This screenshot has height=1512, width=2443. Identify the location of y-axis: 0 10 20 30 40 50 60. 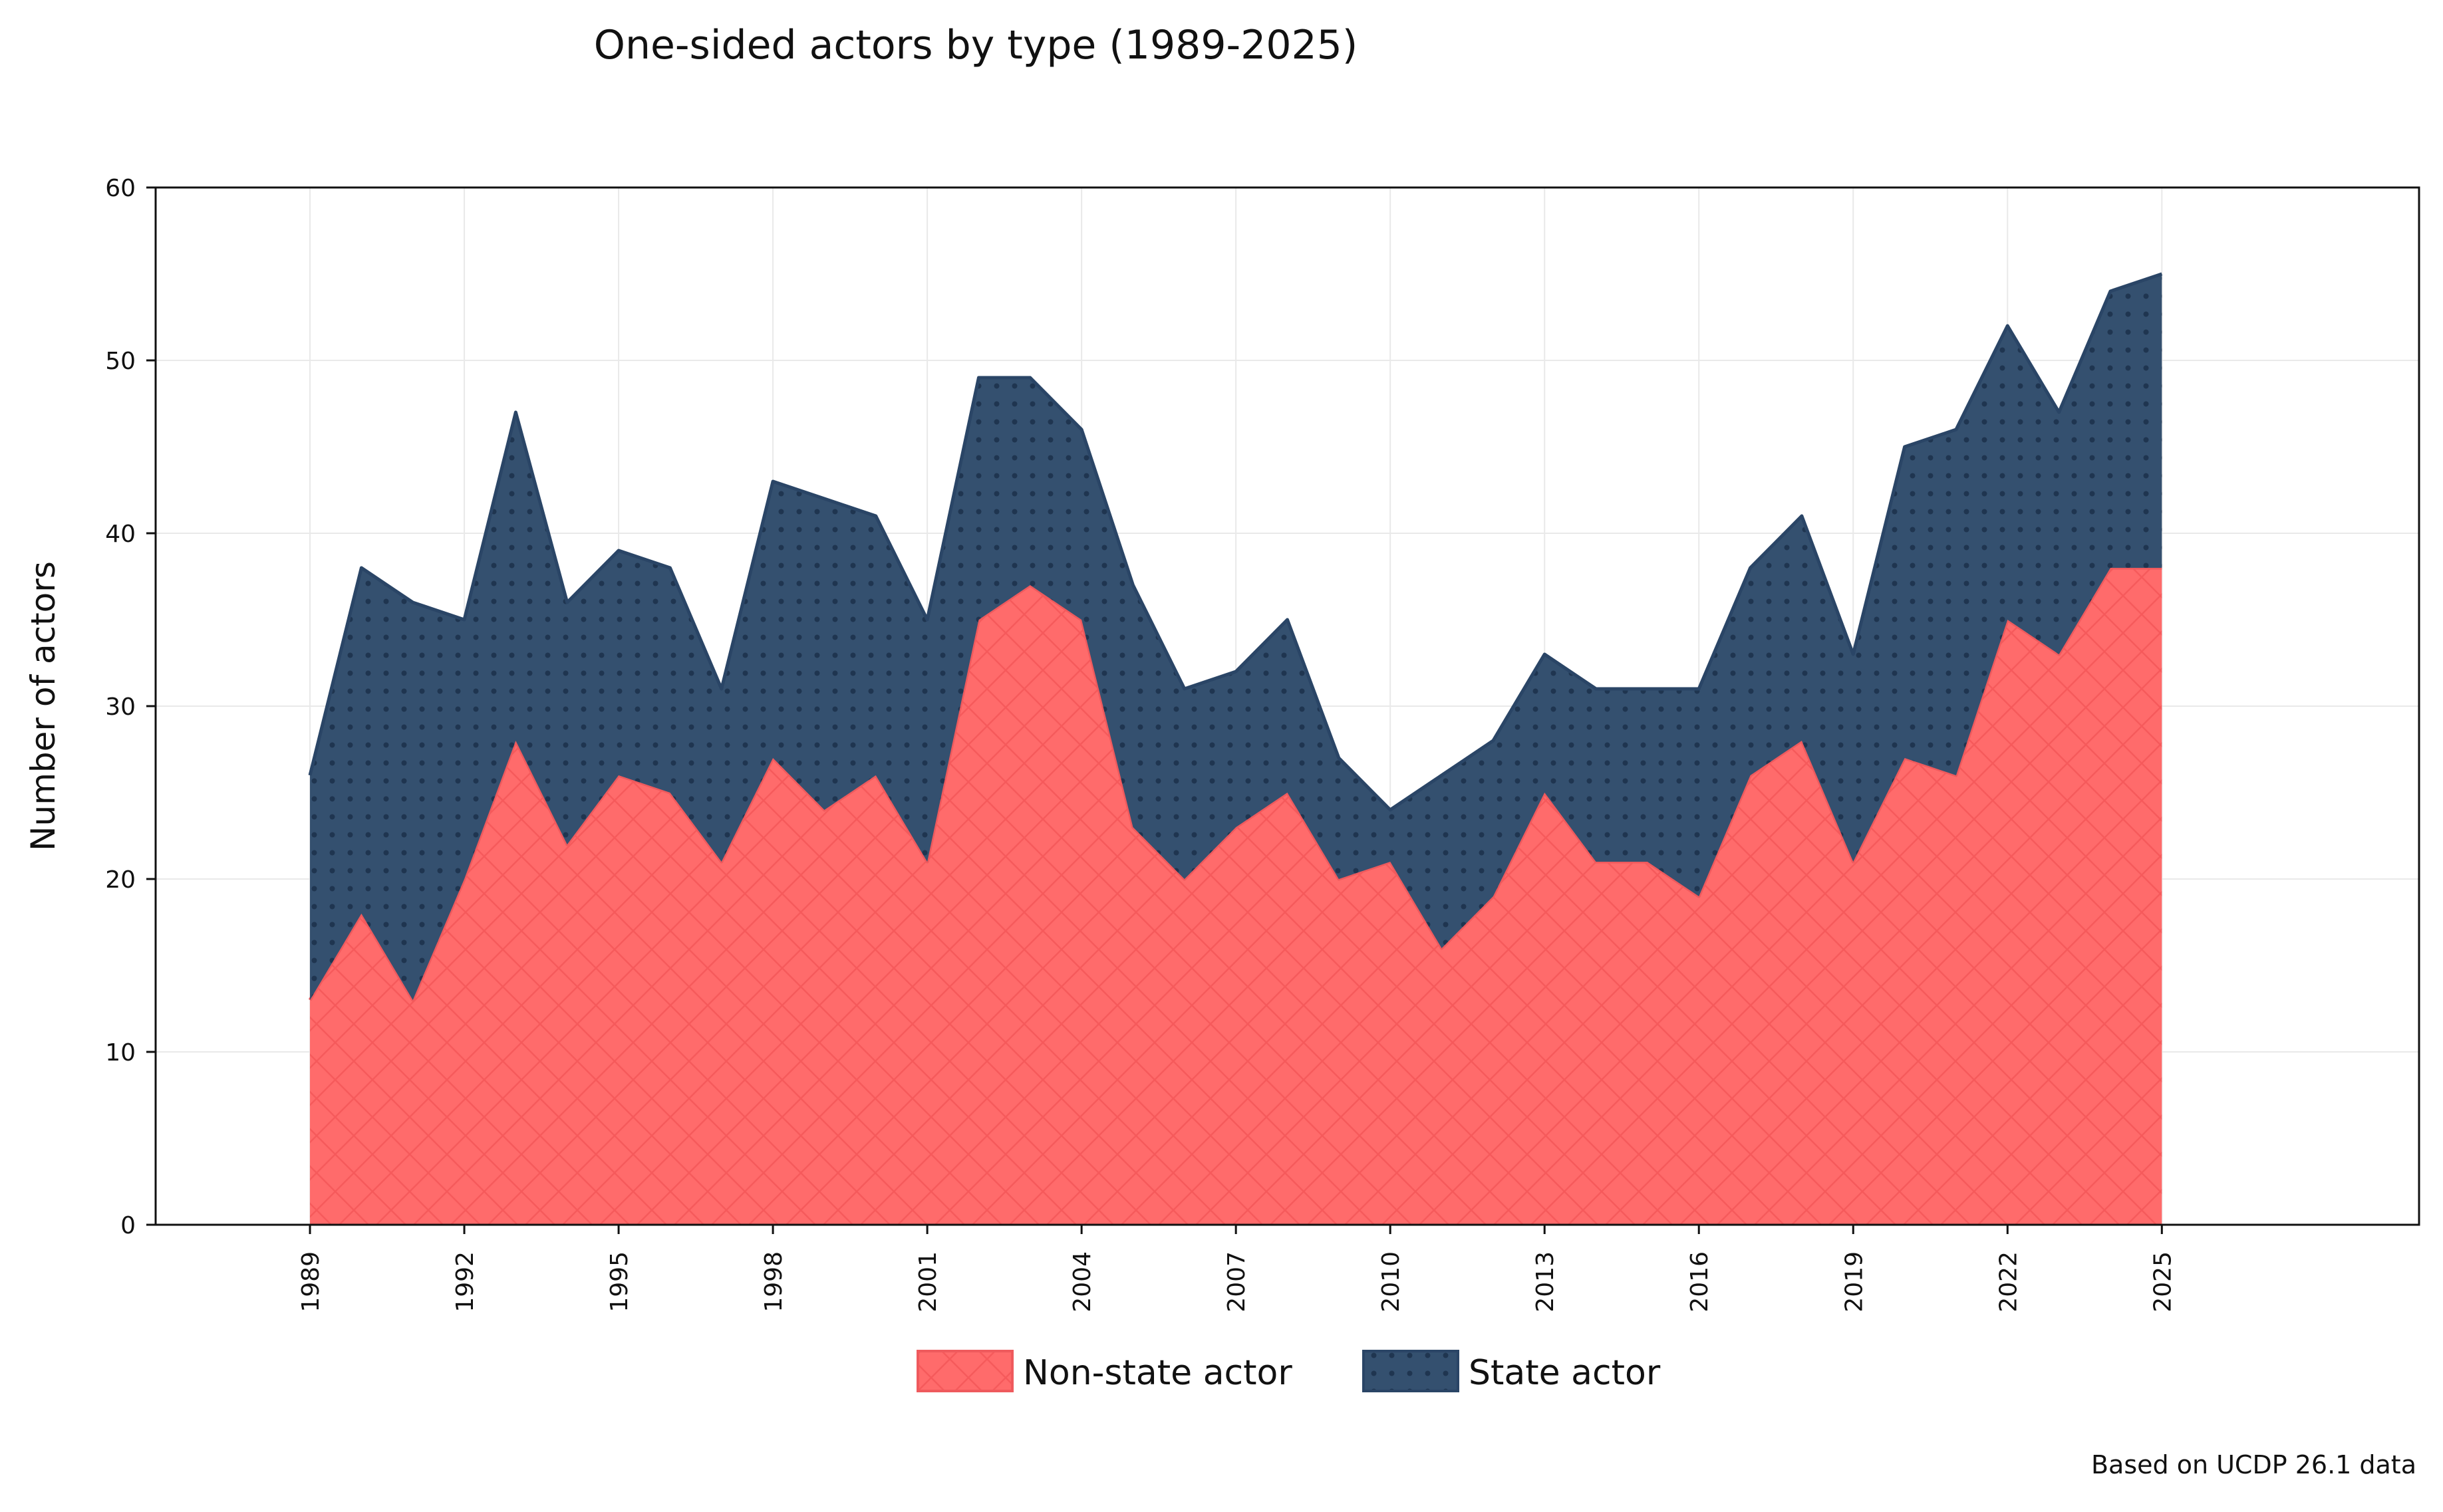
(131, 707).